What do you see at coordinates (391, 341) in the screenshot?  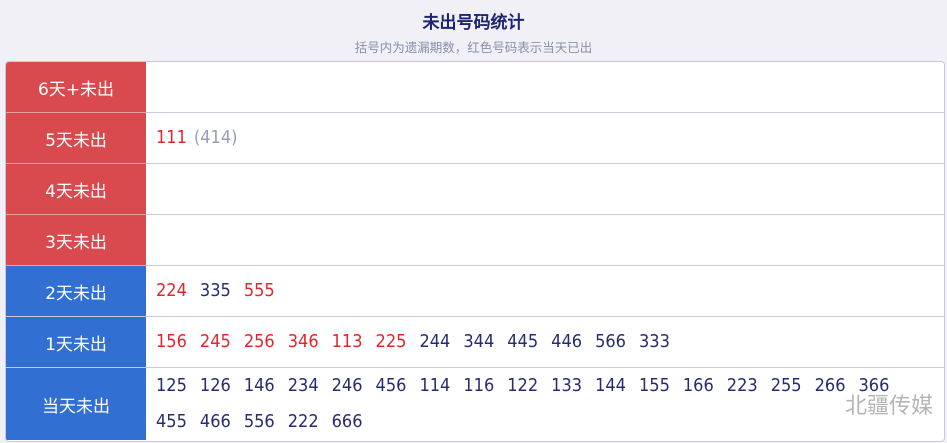 I see `number: 225` at bounding box center [391, 341].